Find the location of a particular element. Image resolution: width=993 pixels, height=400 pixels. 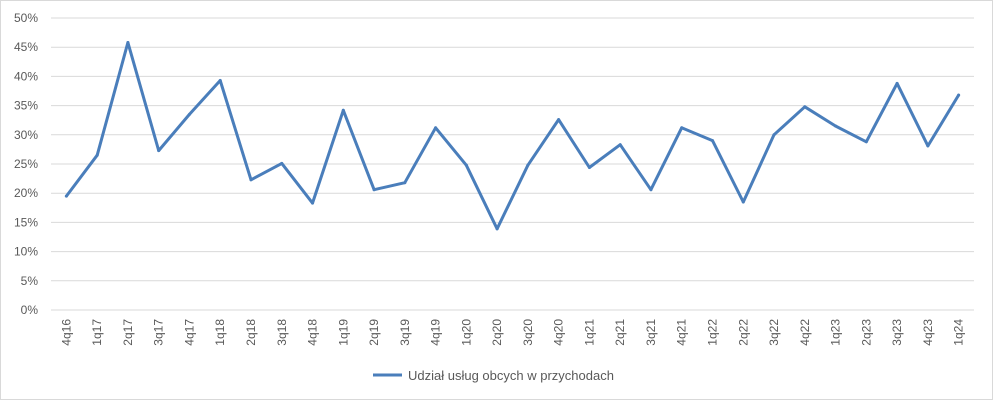

x-tick-label: 1q23 is located at coordinates (836, 332).